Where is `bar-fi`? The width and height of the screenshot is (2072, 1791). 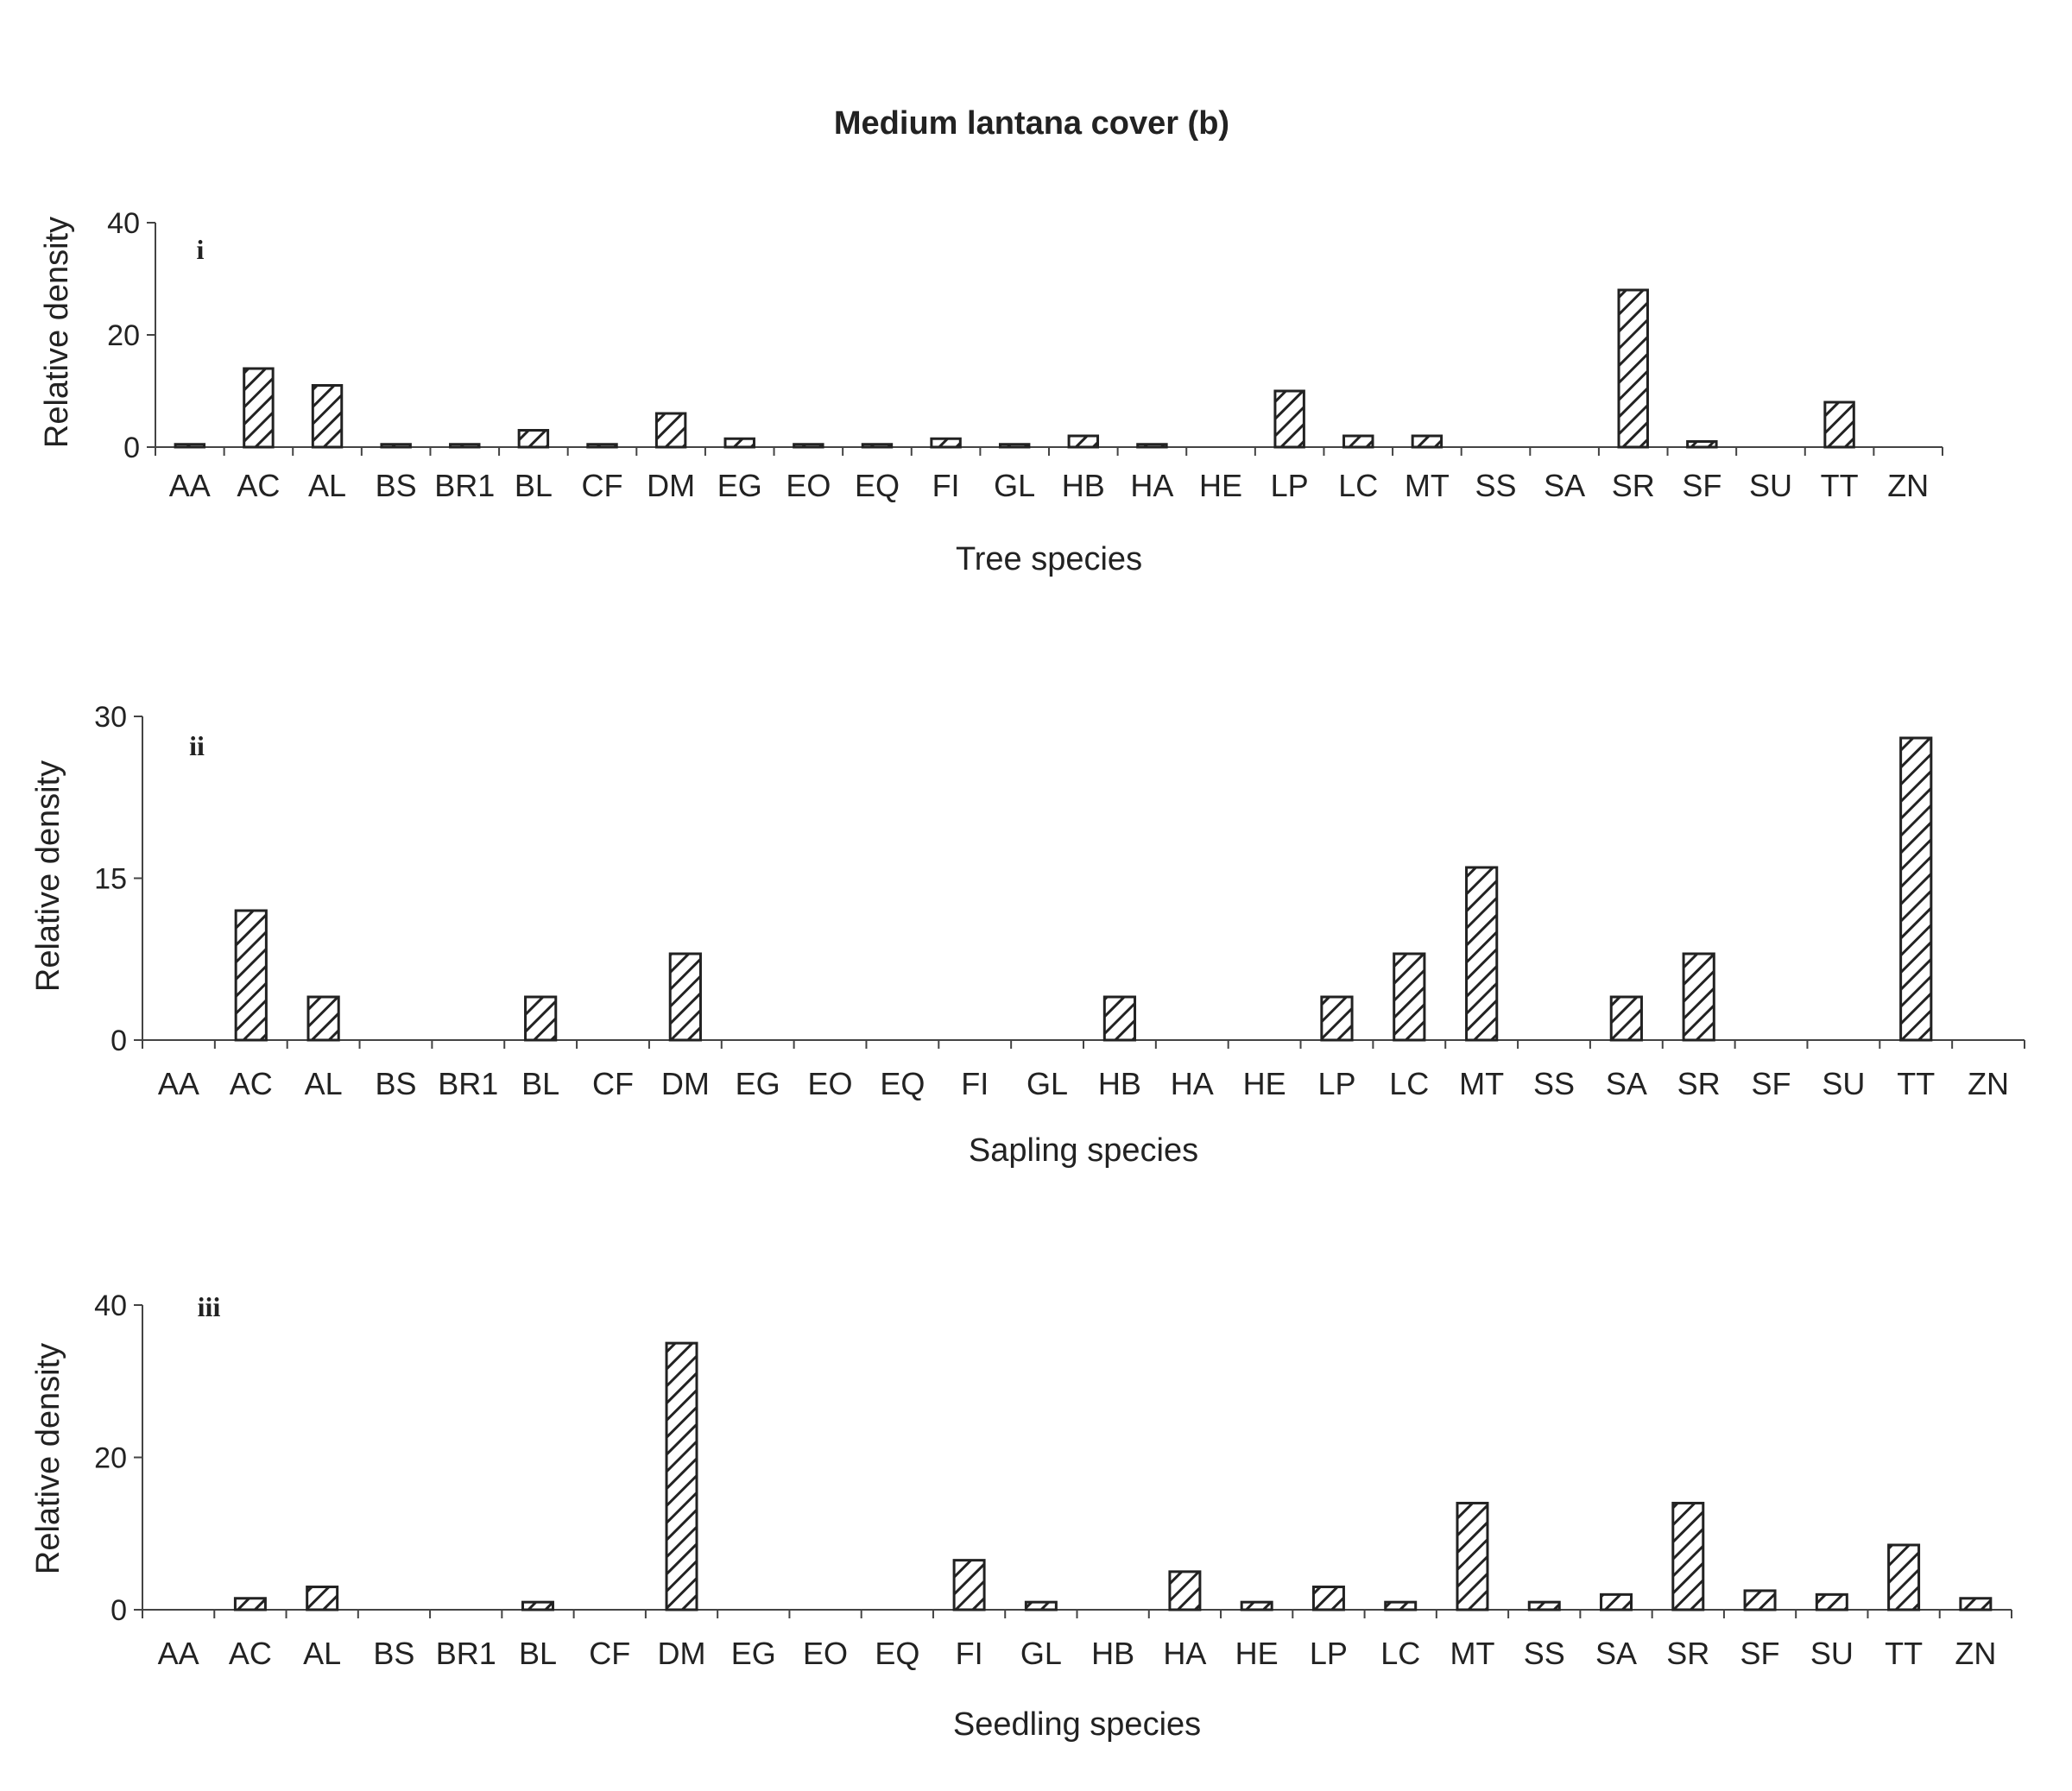
bar-fi is located at coordinates (946, 443).